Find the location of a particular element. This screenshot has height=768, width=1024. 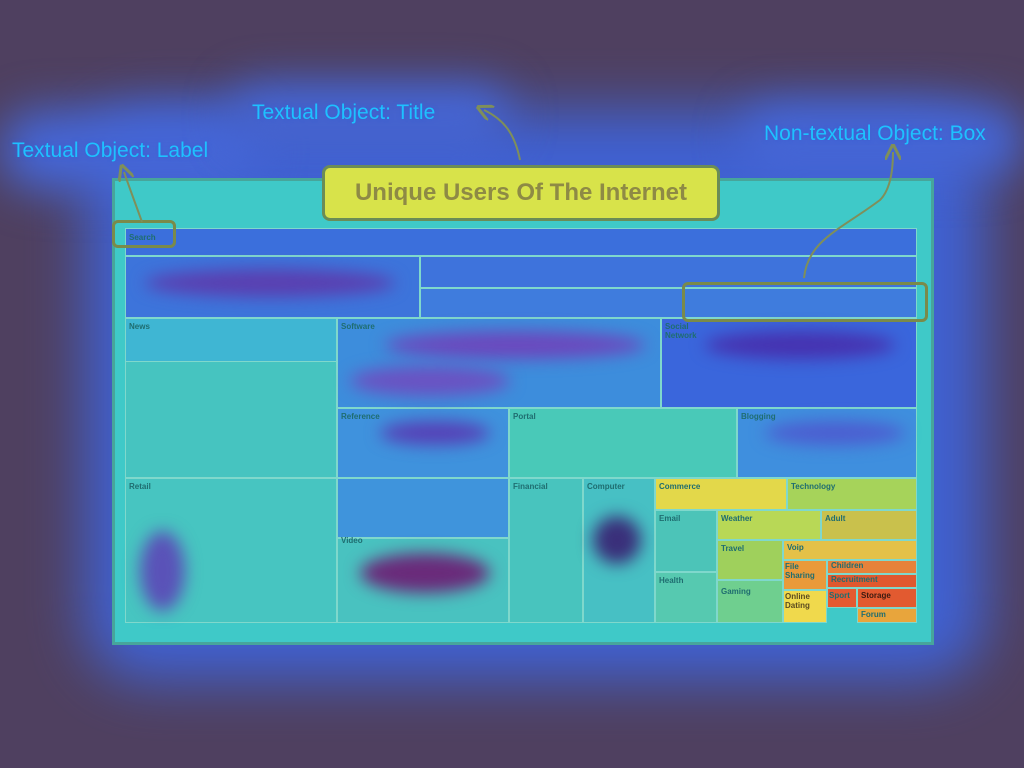

tile-forum is located at coordinates (887, 615).